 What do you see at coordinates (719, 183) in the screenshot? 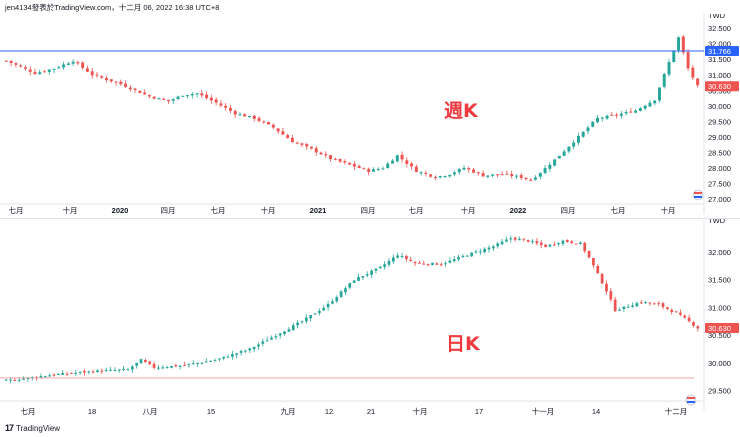
I see `y-tick-label: 27.500` at bounding box center [719, 183].